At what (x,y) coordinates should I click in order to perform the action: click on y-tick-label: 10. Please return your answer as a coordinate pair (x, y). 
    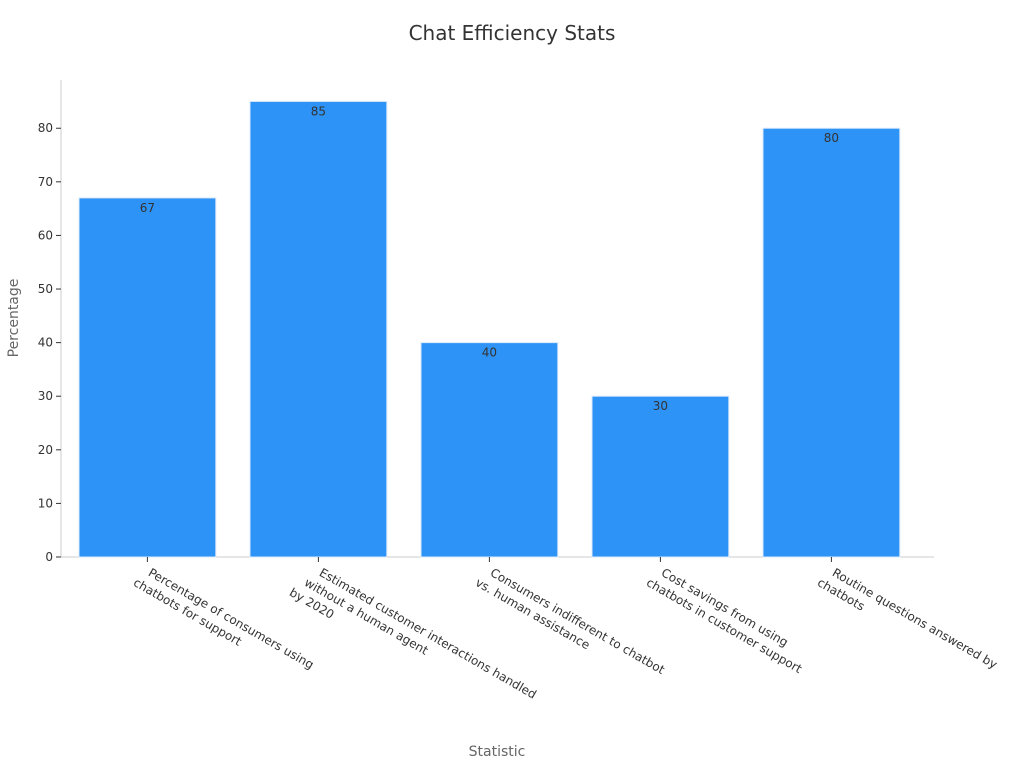
    Looking at the image, I should click on (45, 503).